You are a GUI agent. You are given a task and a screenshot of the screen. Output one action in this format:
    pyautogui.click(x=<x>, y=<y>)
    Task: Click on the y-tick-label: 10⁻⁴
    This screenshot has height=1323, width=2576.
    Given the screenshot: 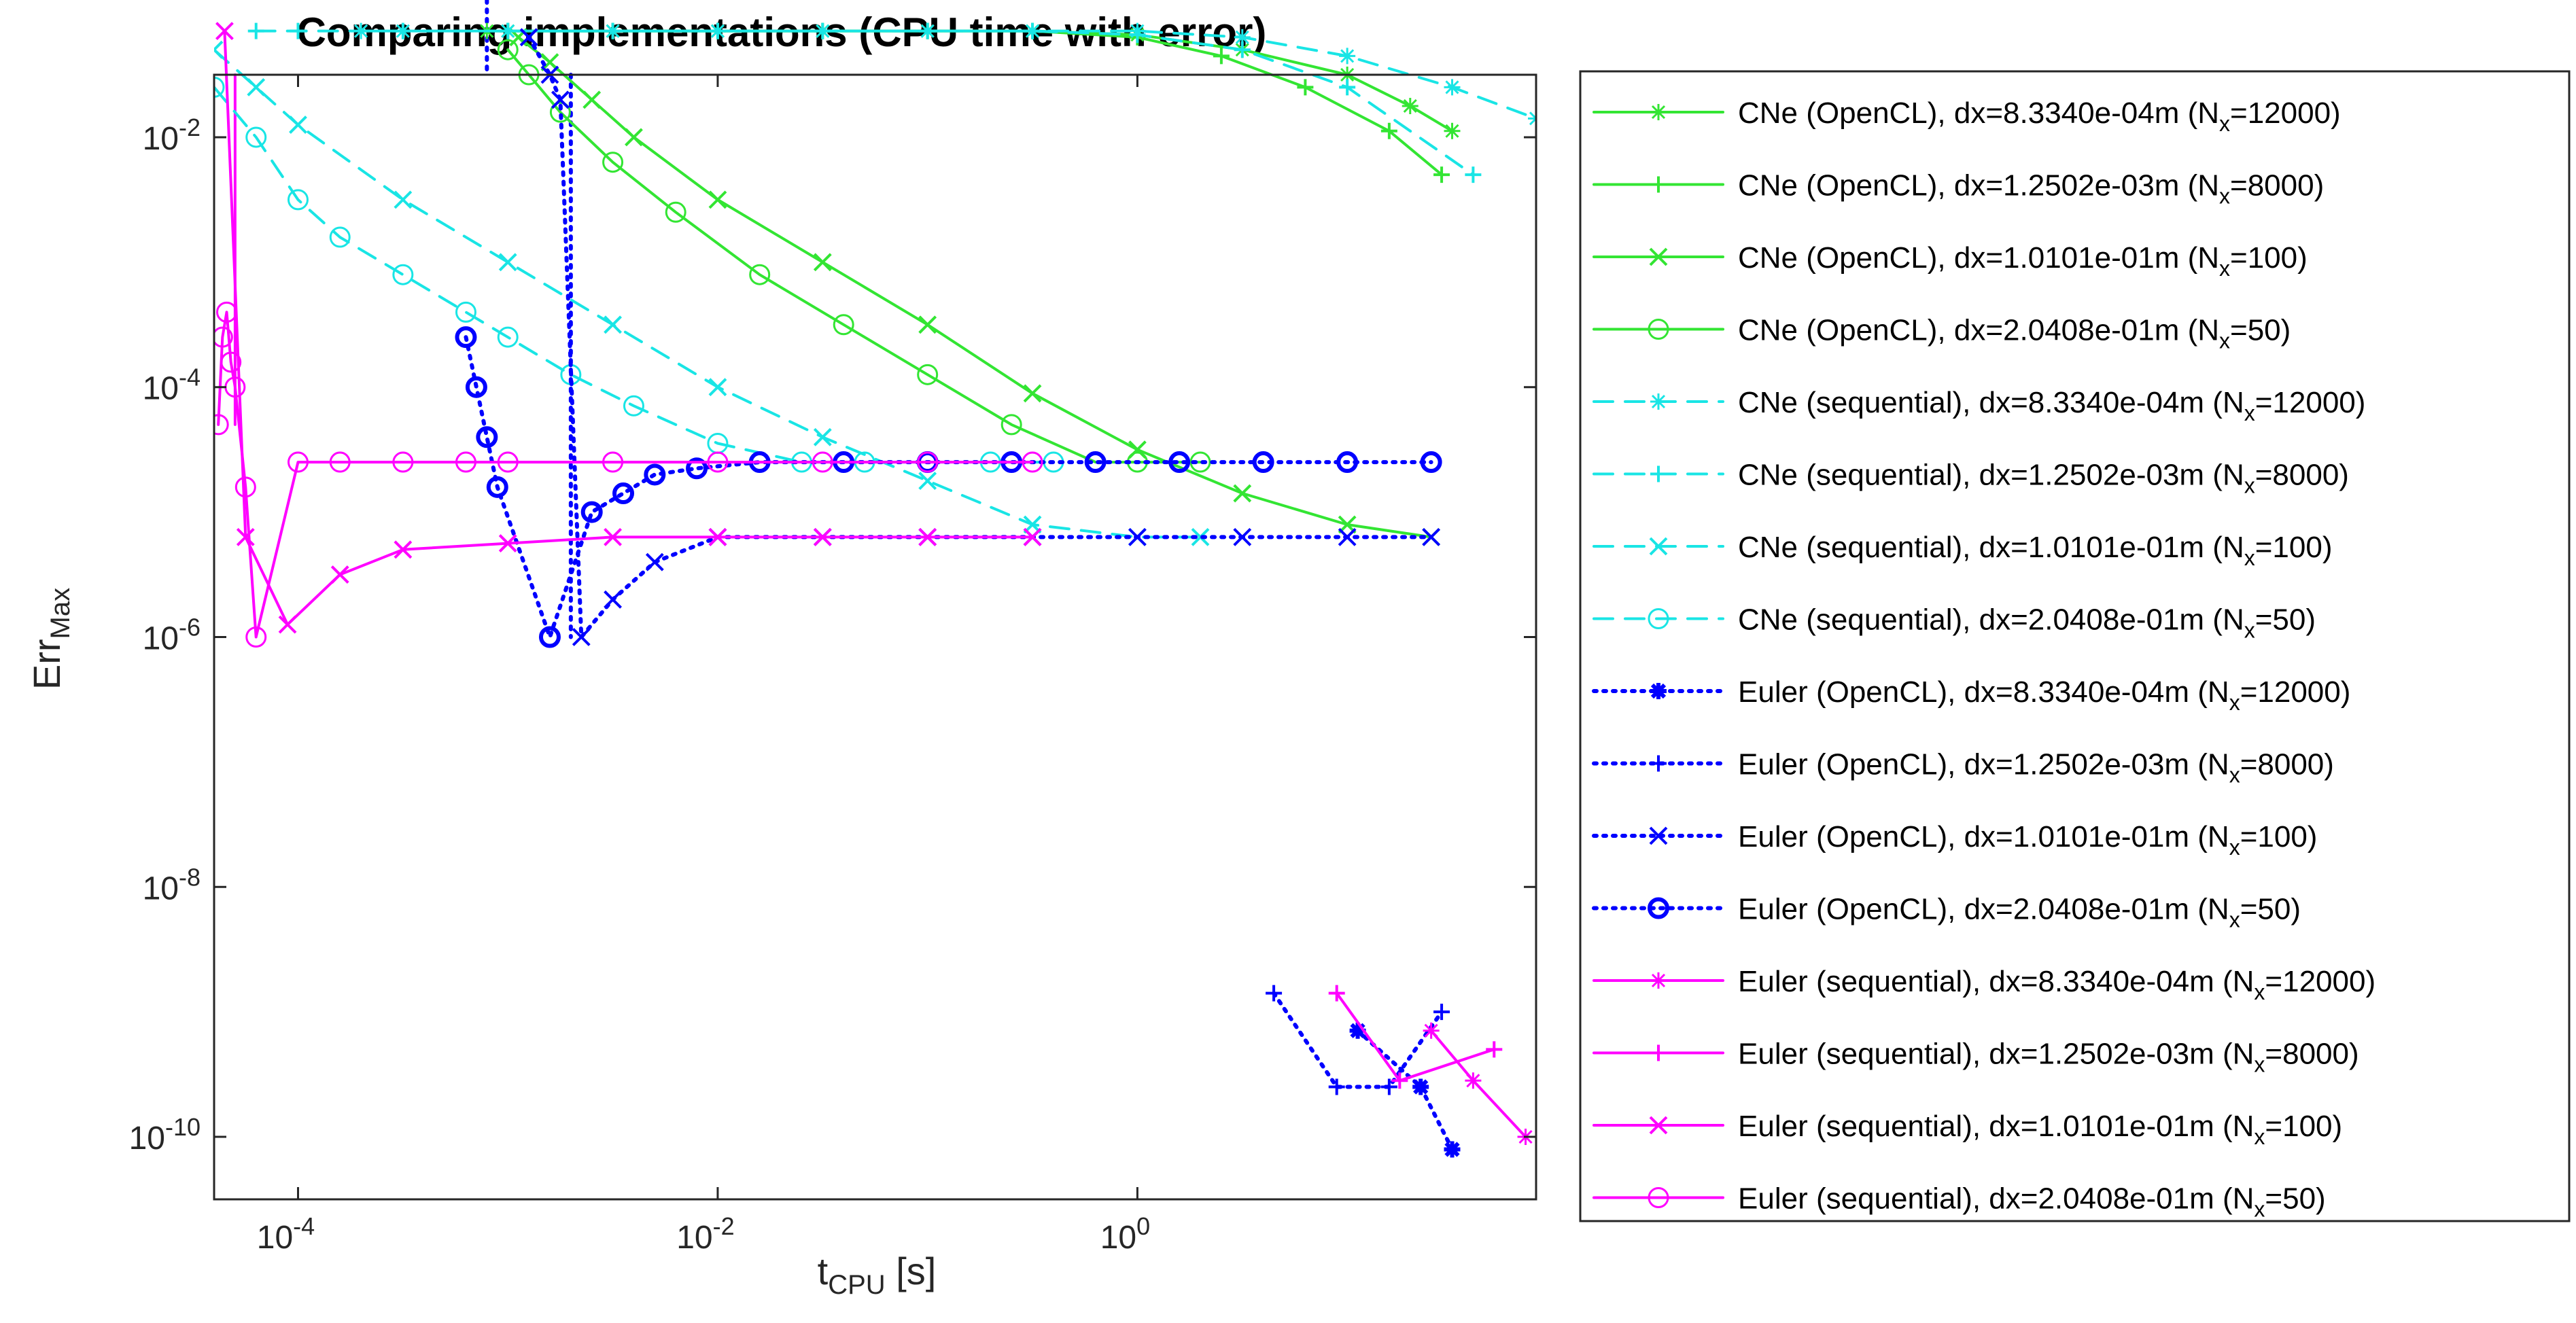 What is the action you would take?
    pyautogui.click(x=172, y=386)
    